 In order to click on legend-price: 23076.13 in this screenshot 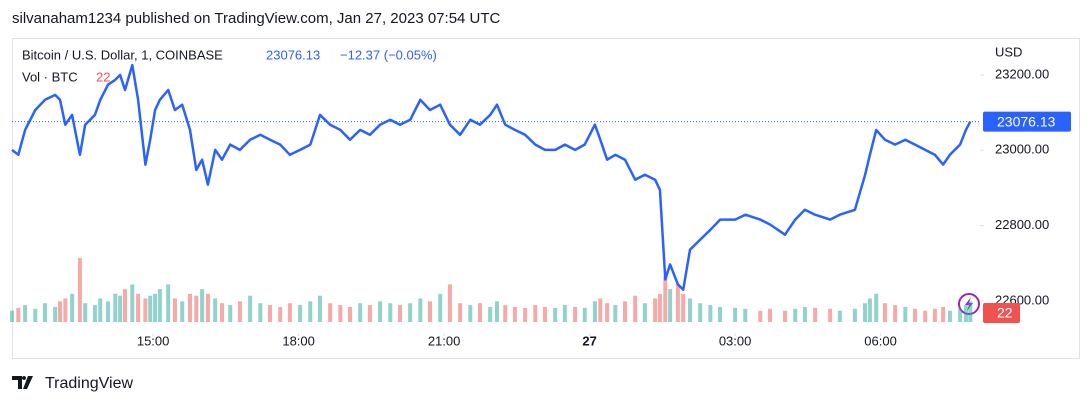, I will do `click(293, 54)`.